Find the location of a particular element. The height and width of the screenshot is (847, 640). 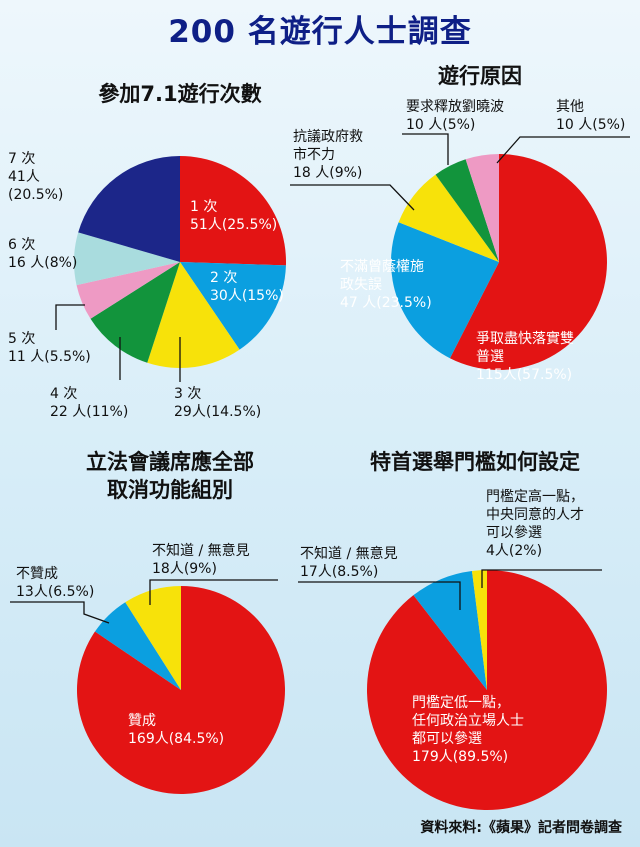

pie-slice-c3-s1 is located at coordinates (180, 690).